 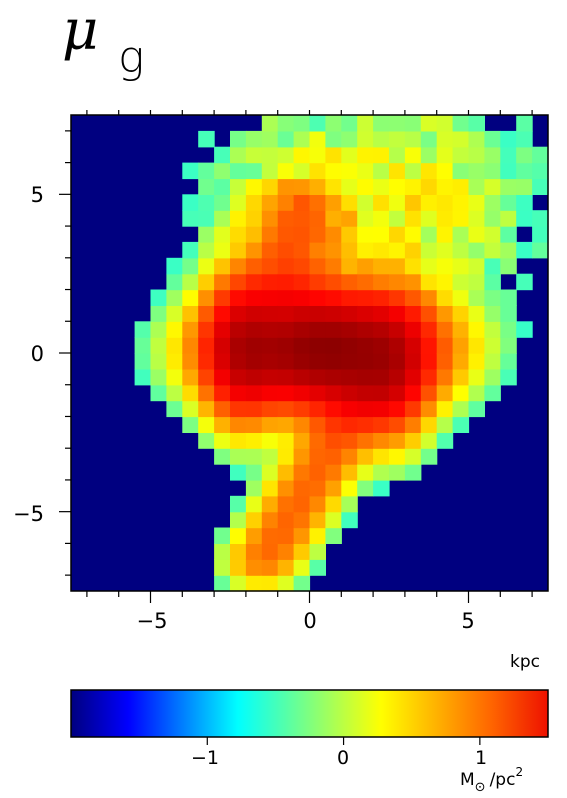 I want to click on colorbar-label-unit: /pc, so click(x=503, y=780).